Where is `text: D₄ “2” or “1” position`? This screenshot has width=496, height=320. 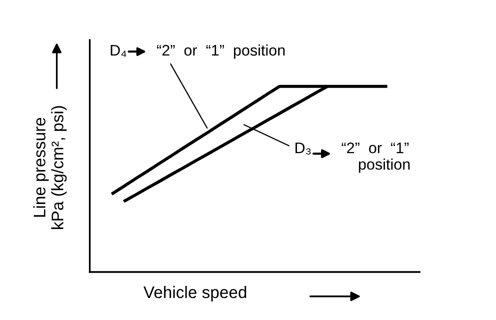
text: D₄ “2” or “1” position is located at coordinates (197, 51).